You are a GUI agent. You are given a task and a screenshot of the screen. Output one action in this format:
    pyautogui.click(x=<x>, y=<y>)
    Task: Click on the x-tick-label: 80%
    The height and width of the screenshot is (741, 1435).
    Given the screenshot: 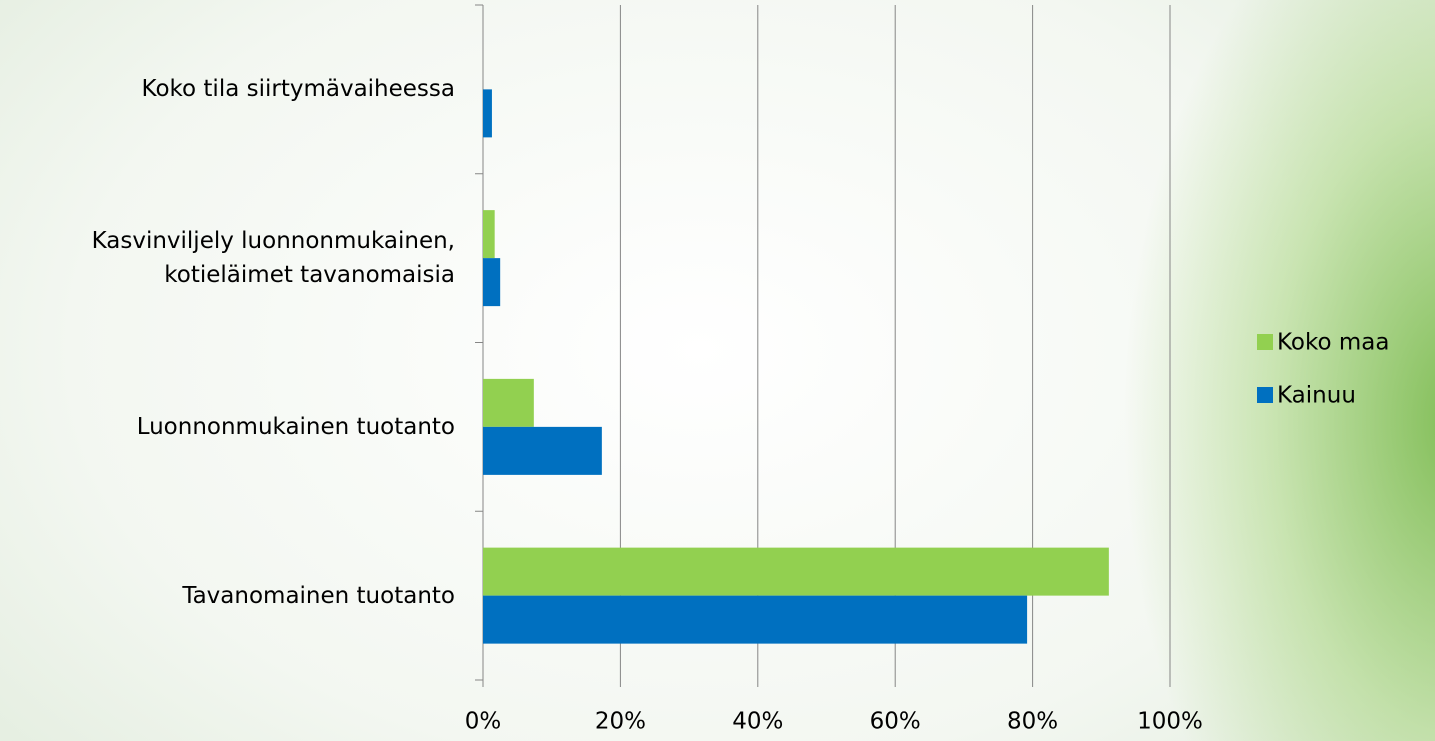 What is the action you would take?
    pyautogui.click(x=1032, y=722)
    